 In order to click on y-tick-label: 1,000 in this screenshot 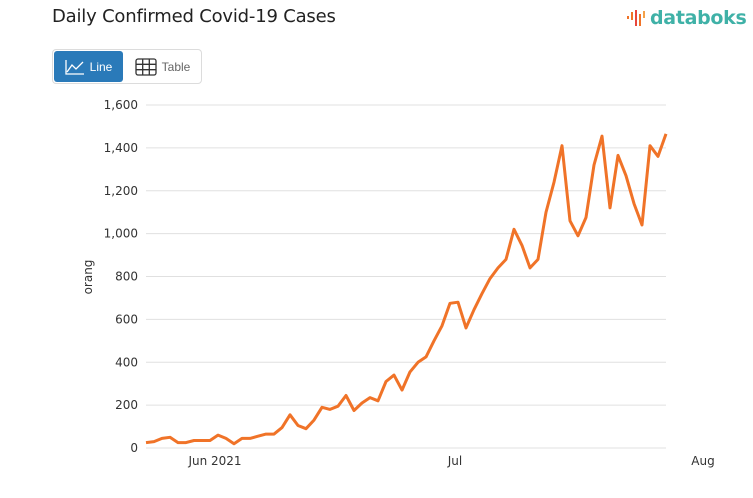, I will do `click(121, 234)`.